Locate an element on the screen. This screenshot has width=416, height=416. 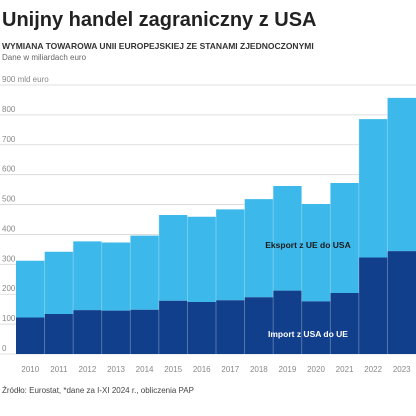
y-tick-label: 200 is located at coordinates (9, 288).